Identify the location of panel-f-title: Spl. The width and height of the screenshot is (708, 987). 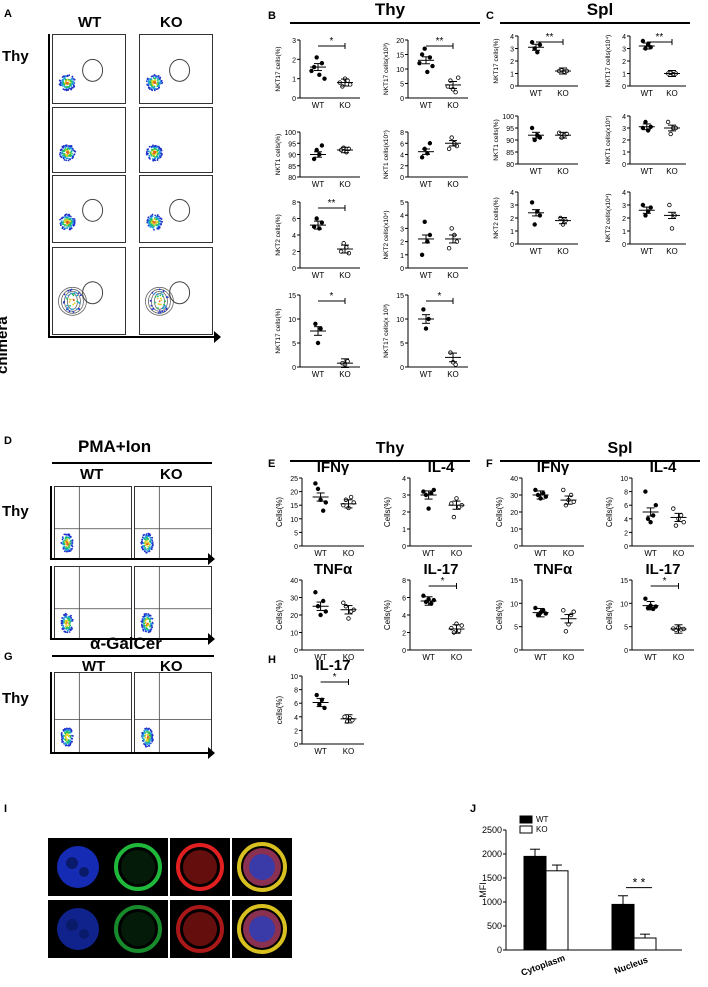
(620, 448).